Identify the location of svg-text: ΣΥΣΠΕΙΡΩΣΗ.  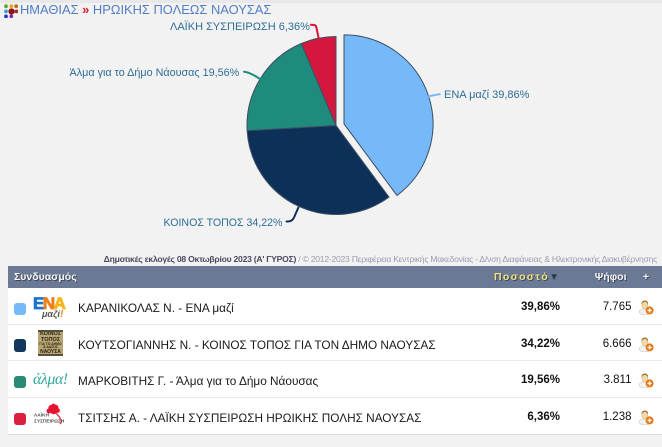
(49, 422).